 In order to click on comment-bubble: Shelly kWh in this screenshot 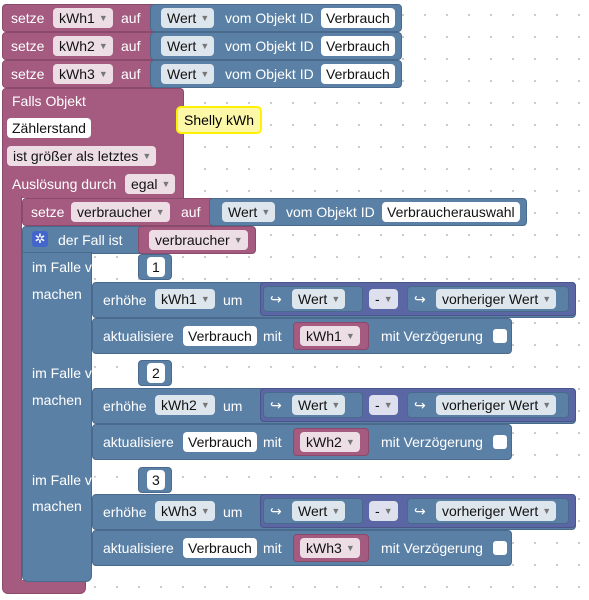, I will do `click(219, 120)`.